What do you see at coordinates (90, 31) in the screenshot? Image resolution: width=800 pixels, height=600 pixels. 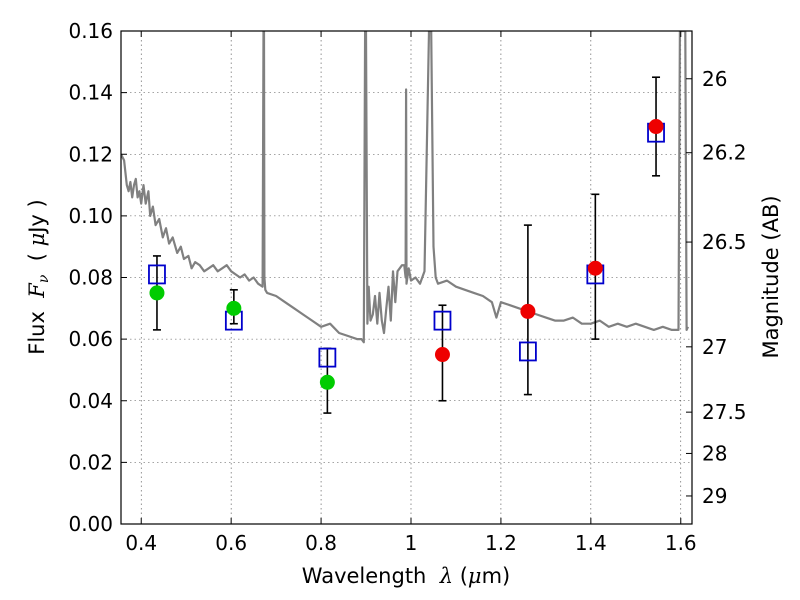 I see `y-tick-label: 0.16` at bounding box center [90, 31].